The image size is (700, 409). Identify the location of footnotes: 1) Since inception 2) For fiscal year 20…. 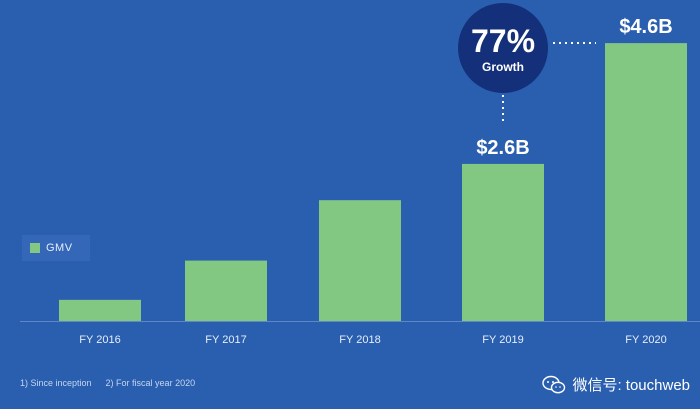
(107, 383).